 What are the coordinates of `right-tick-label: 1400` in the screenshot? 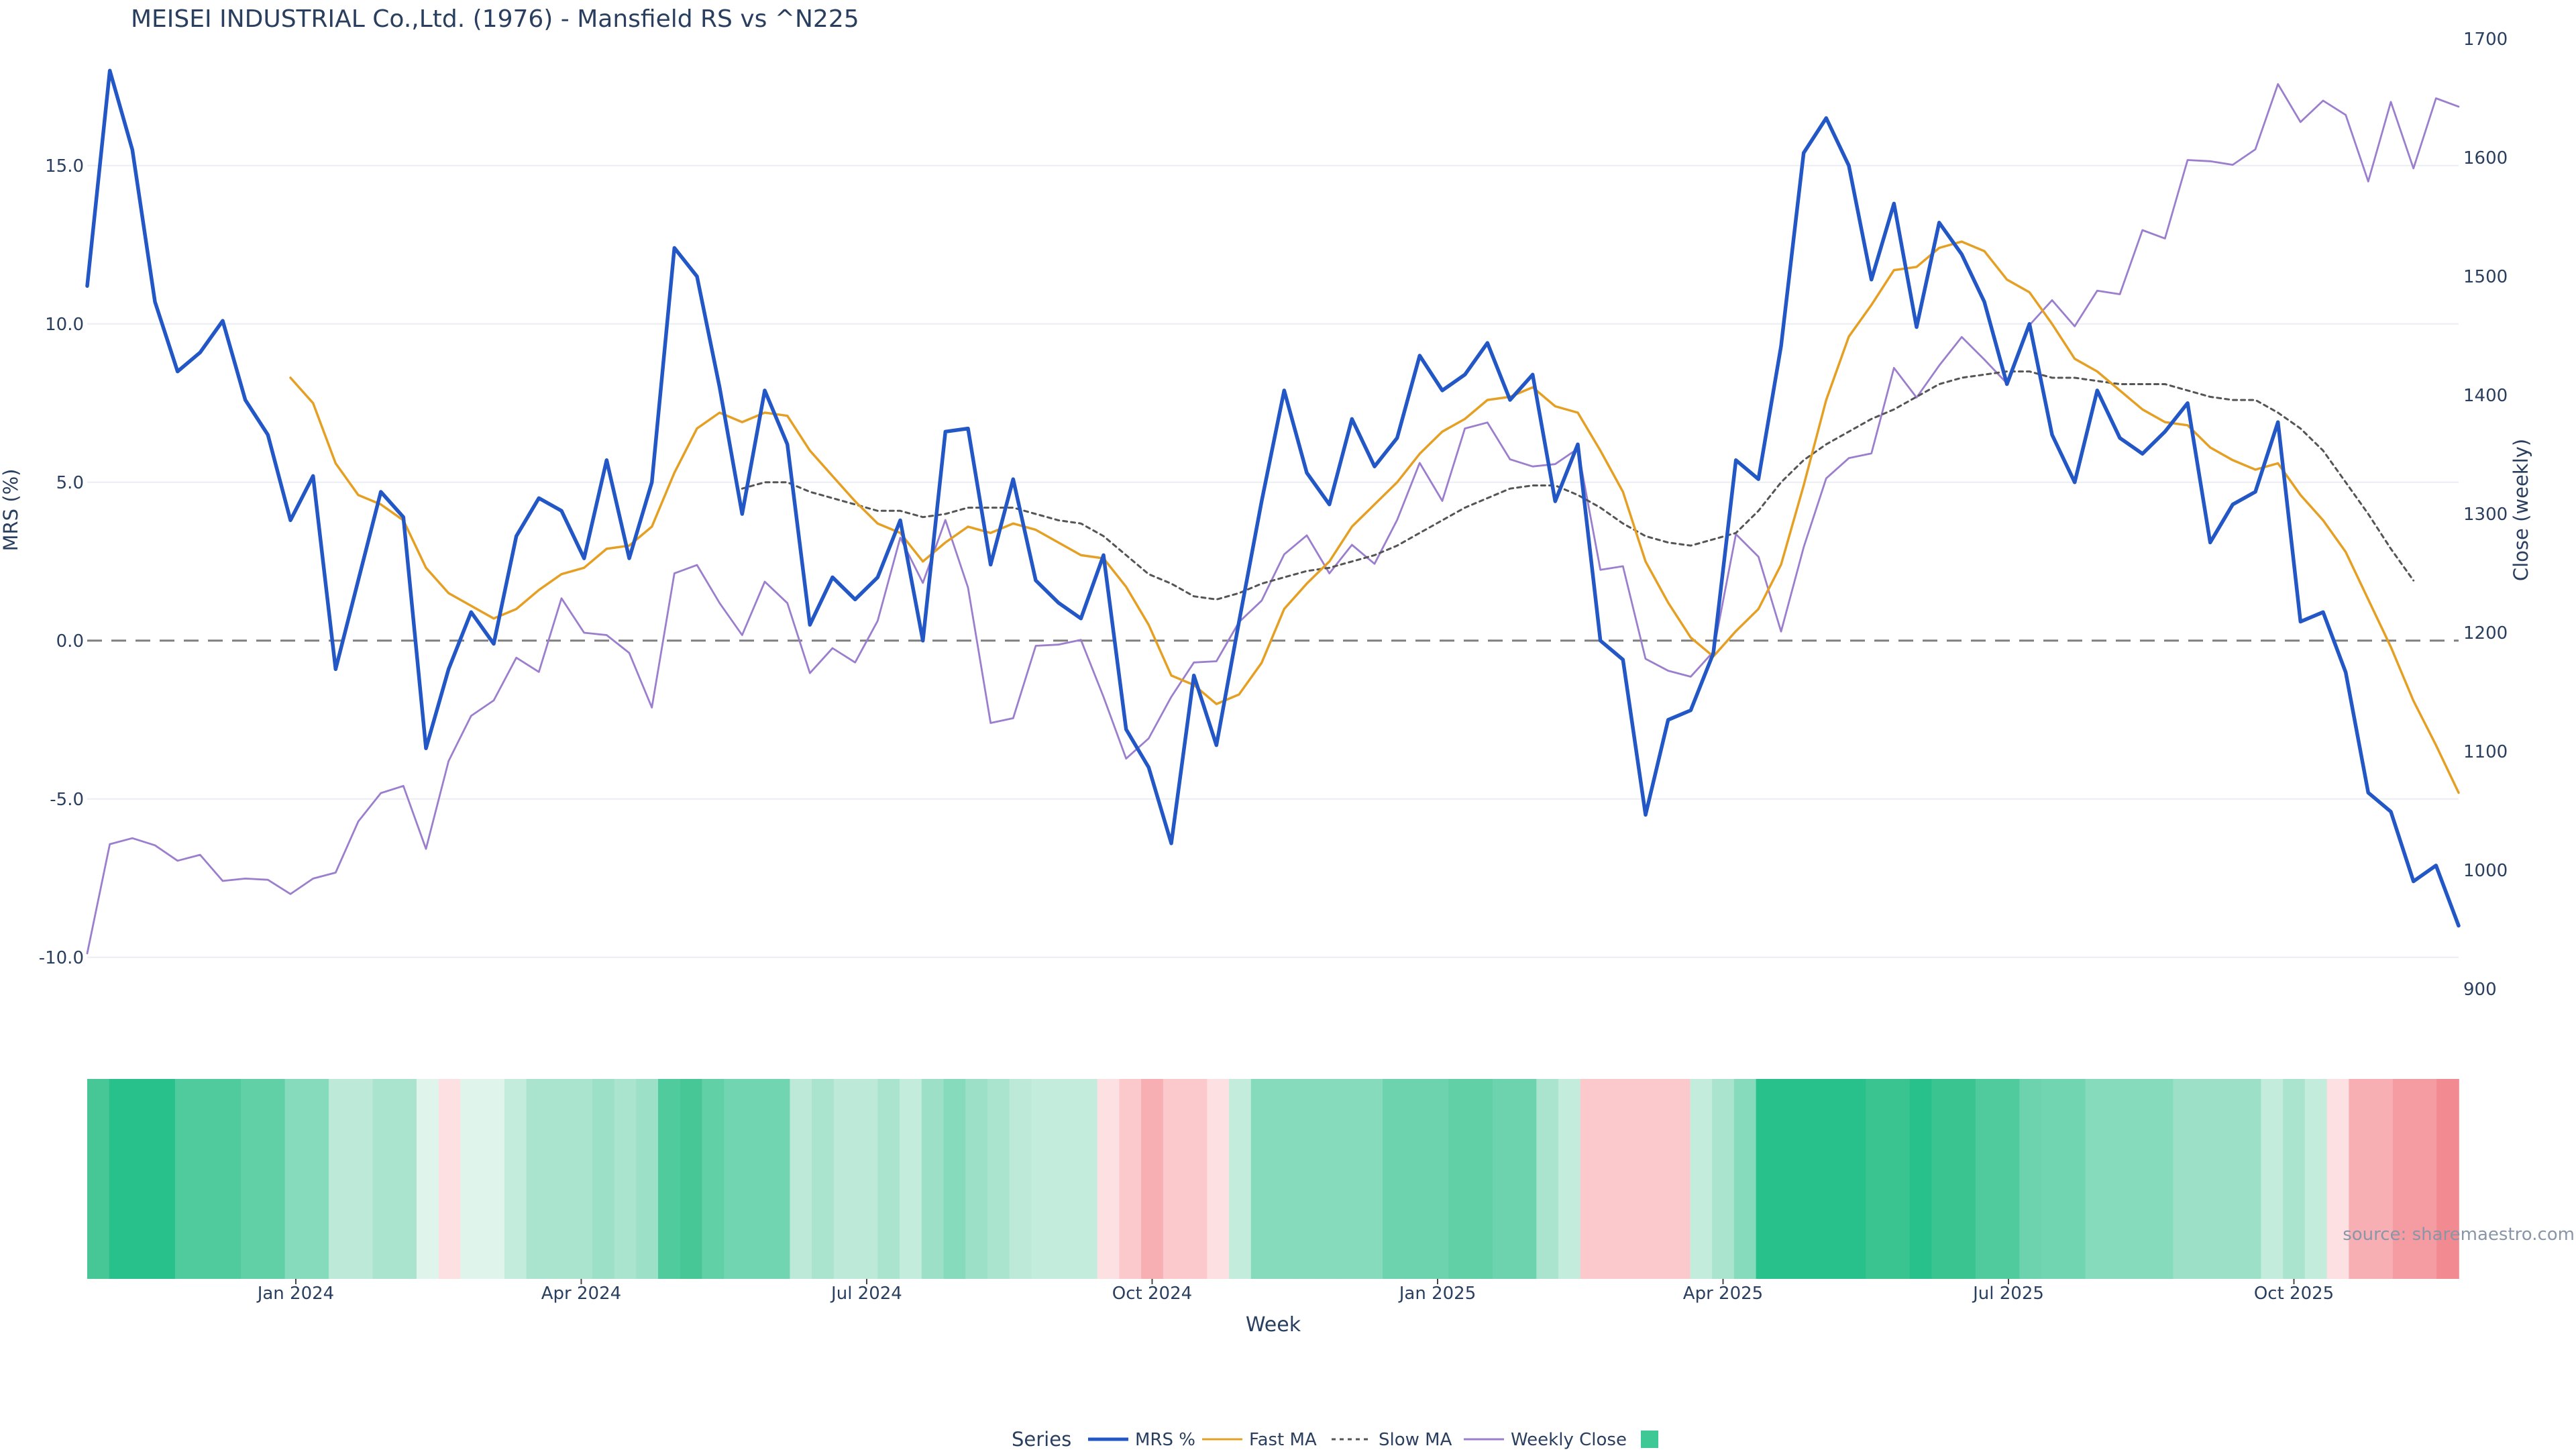 It's located at (2485, 396).